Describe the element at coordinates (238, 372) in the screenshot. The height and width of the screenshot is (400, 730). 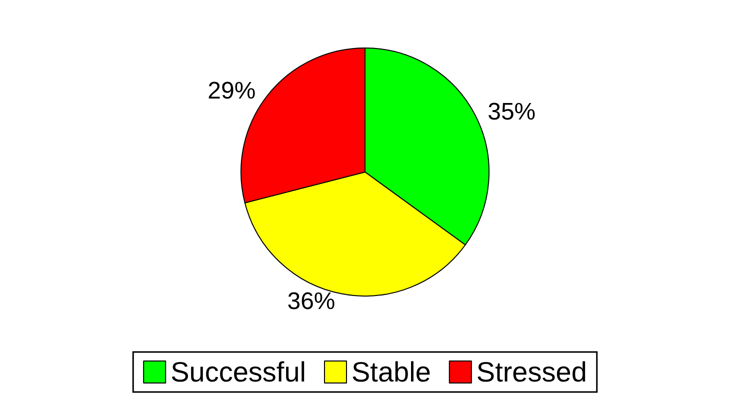
I see `legend-label: Successful` at that location.